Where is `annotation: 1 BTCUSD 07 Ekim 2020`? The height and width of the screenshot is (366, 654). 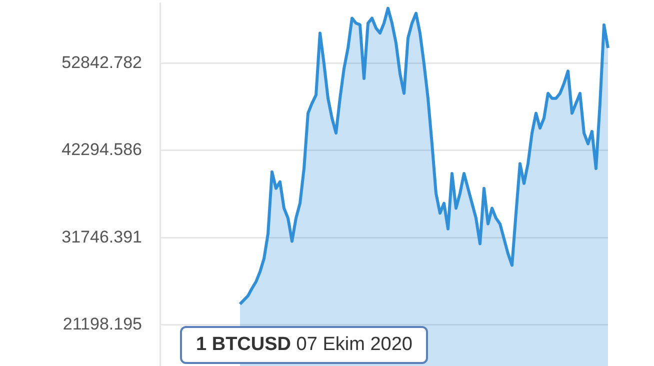
annotation: 1 BTCUSD 07 Ekim 2020 is located at coordinates (304, 345).